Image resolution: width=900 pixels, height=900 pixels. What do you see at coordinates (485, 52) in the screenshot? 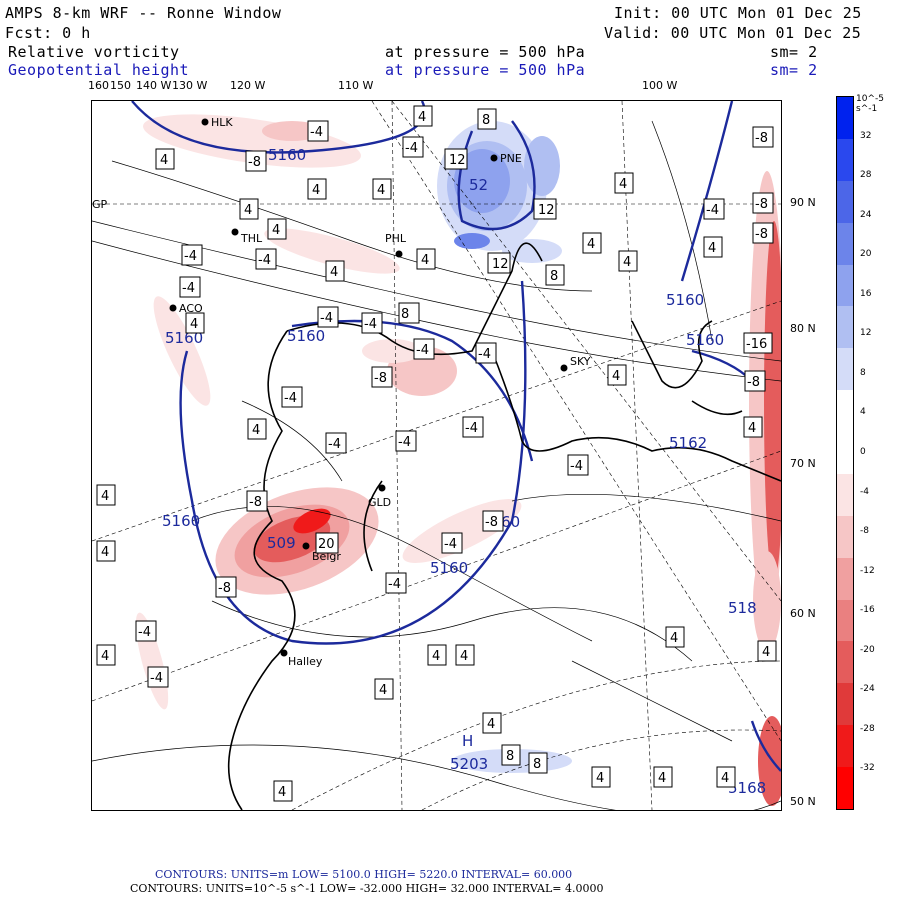
I see `field1-level: at pressure = 500 hPa` at bounding box center [485, 52].